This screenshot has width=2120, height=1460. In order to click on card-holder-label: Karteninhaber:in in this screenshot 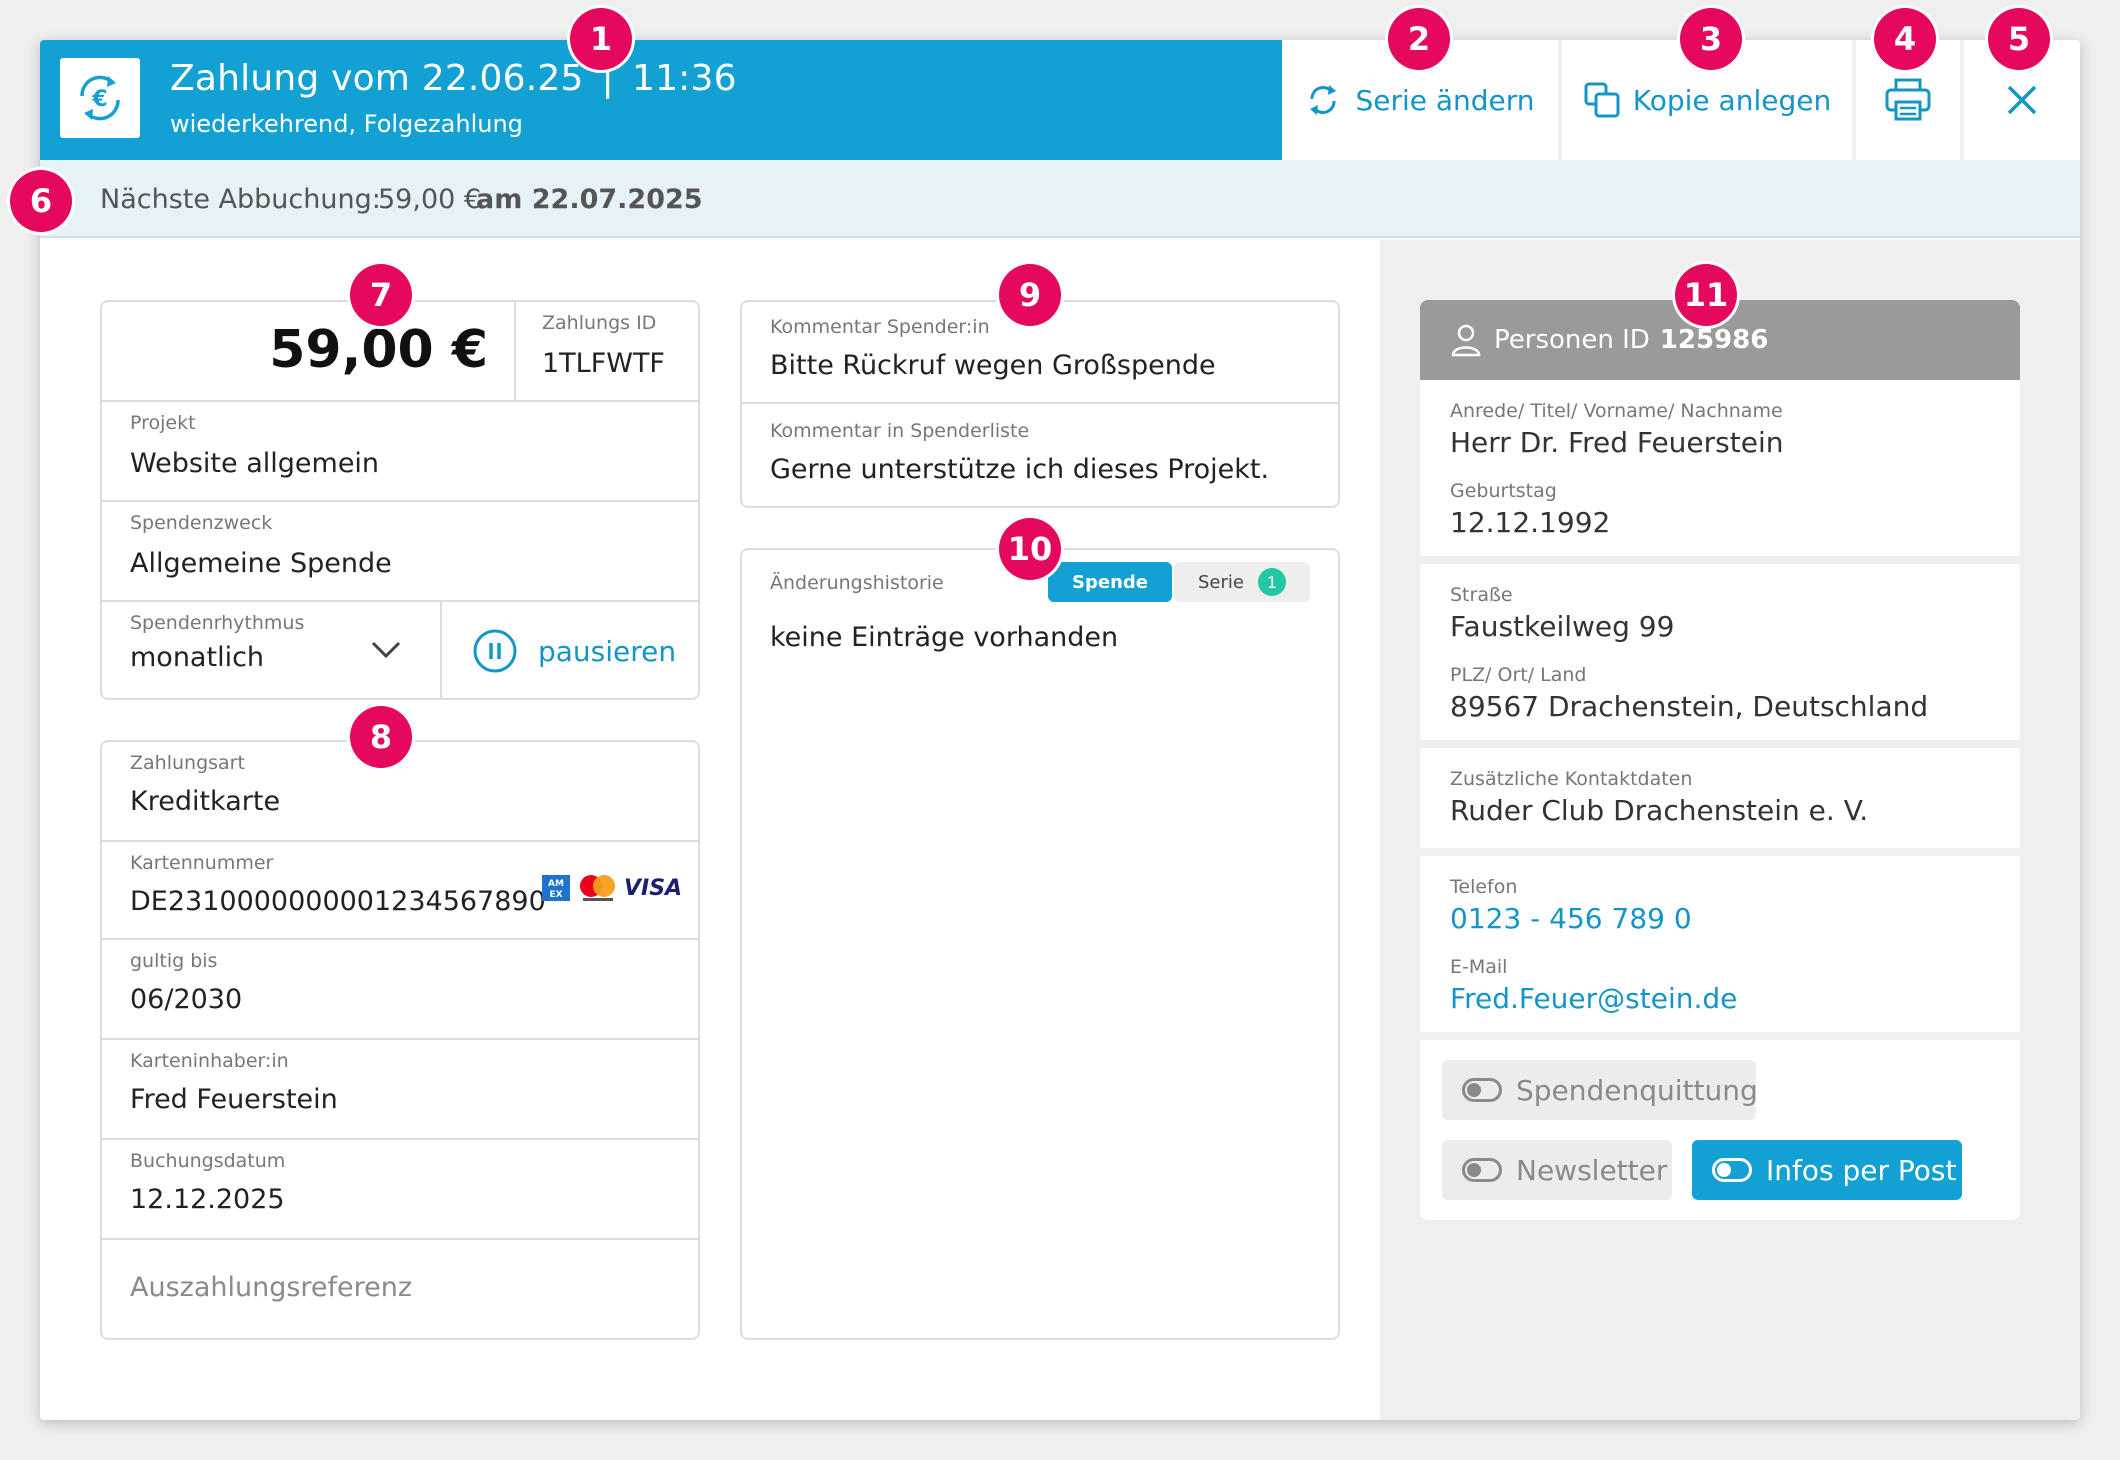, I will do `click(209, 1061)`.